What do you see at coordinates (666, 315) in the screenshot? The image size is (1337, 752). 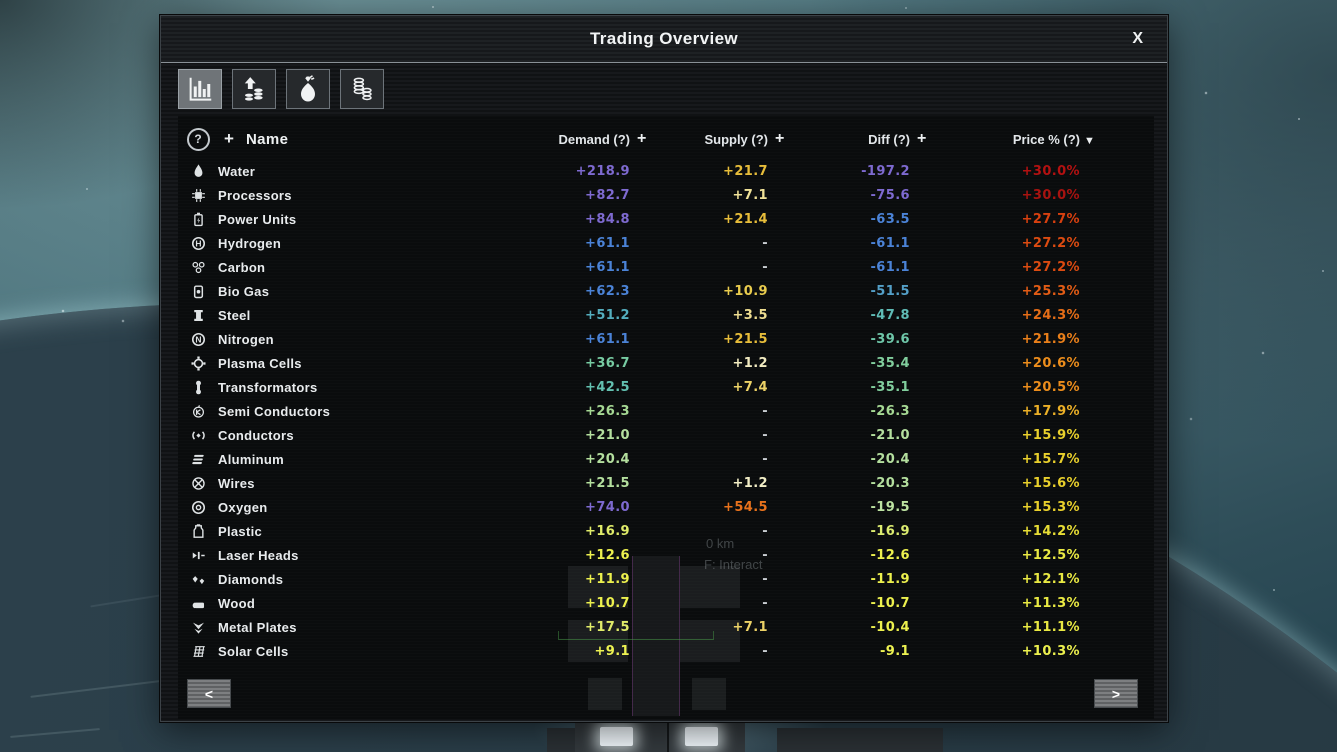 I see `table-row: Steel +51.2 +3.5 -47.8 +24.3%` at bounding box center [666, 315].